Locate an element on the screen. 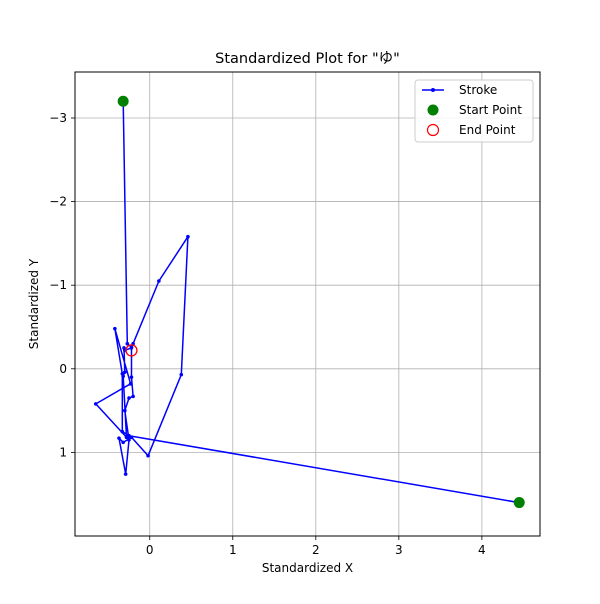 The width and height of the screenshot is (600, 604). x-axis-label: Standardized X is located at coordinates (307, 568).